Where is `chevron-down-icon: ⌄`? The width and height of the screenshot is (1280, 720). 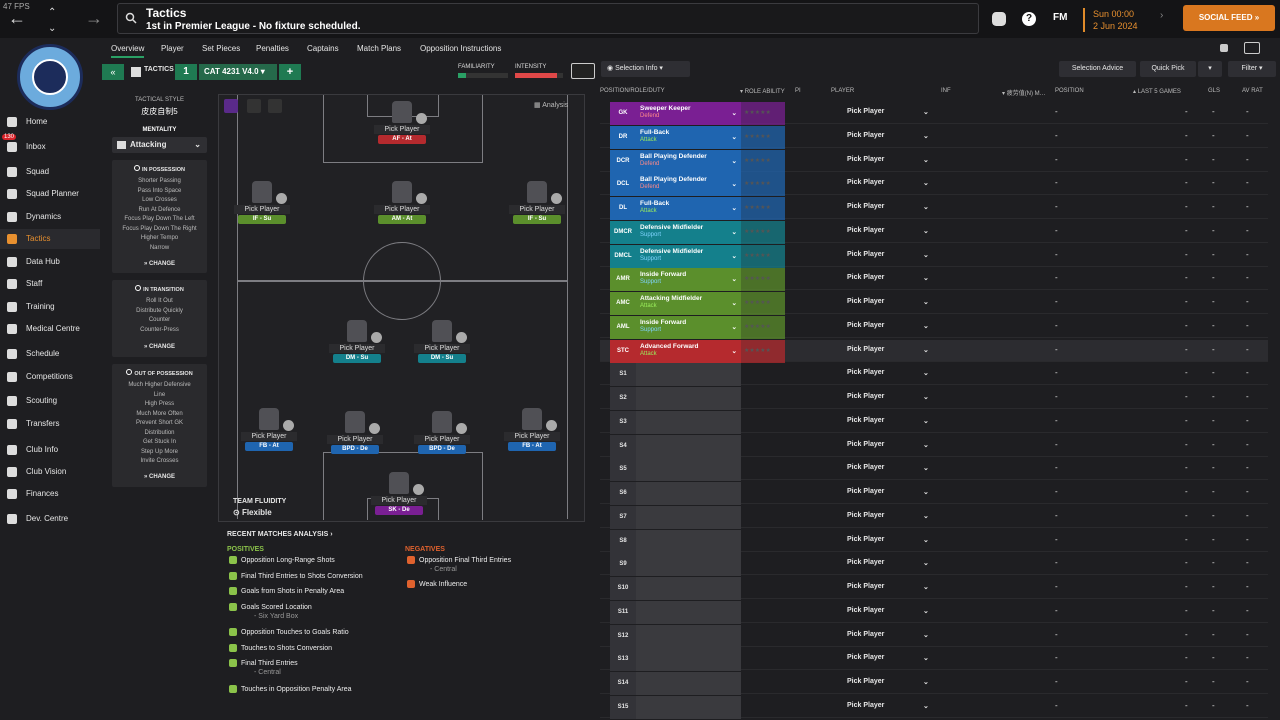
chevron-down-icon: ⌄ is located at coordinates (52, 28).